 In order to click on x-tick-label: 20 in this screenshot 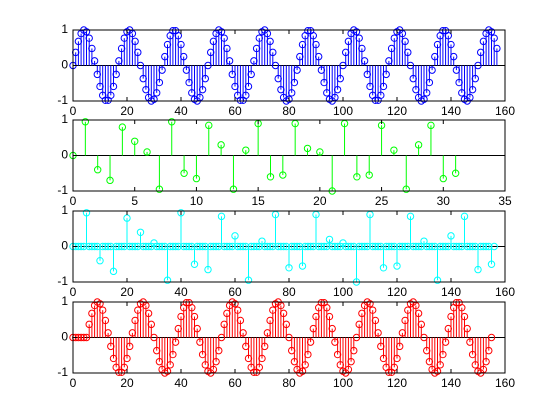, I will do `click(127, 292)`.